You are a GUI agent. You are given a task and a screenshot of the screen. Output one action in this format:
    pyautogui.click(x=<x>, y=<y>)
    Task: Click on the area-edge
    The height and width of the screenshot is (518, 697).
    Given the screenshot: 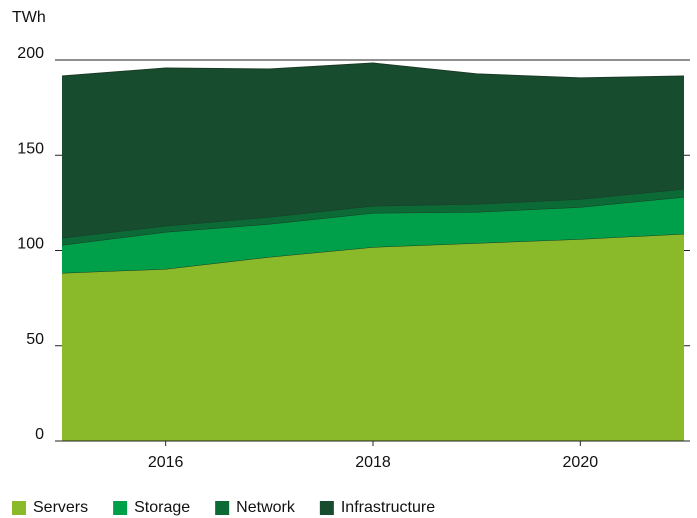 What is the action you would take?
    pyautogui.click(x=373, y=70)
    